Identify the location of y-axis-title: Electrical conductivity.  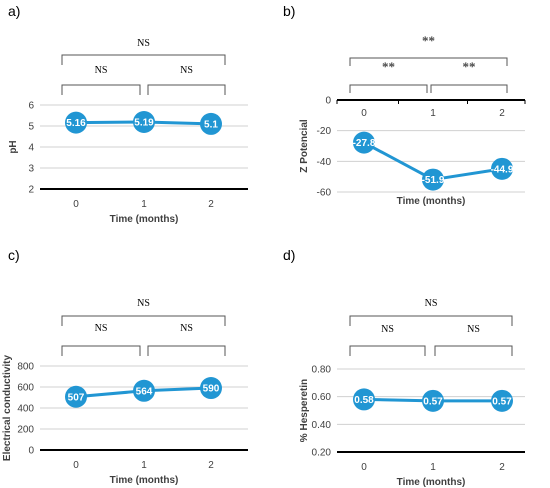
(7, 407).